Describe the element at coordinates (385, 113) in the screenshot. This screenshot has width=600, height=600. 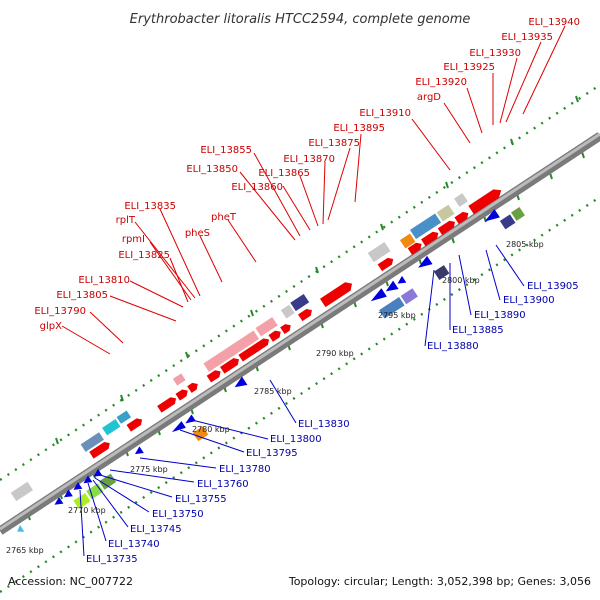
I see `forward-gene-label: ELI_13910` at that location.